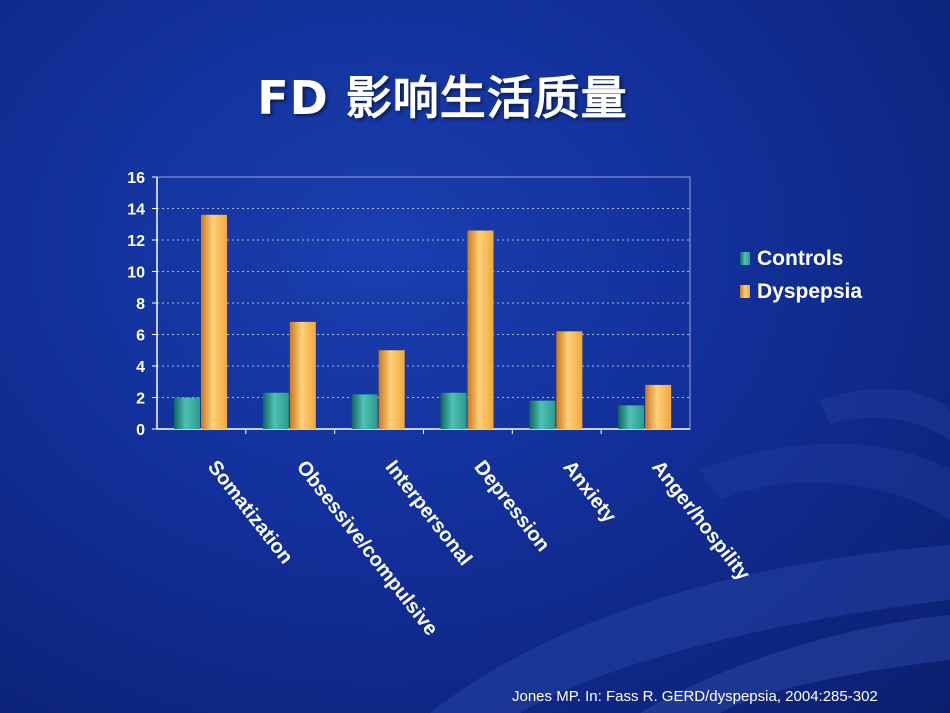 The height and width of the screenshot is (713, 950). I want to click on page-title: FD 影响生活质量, so click(442, 98).